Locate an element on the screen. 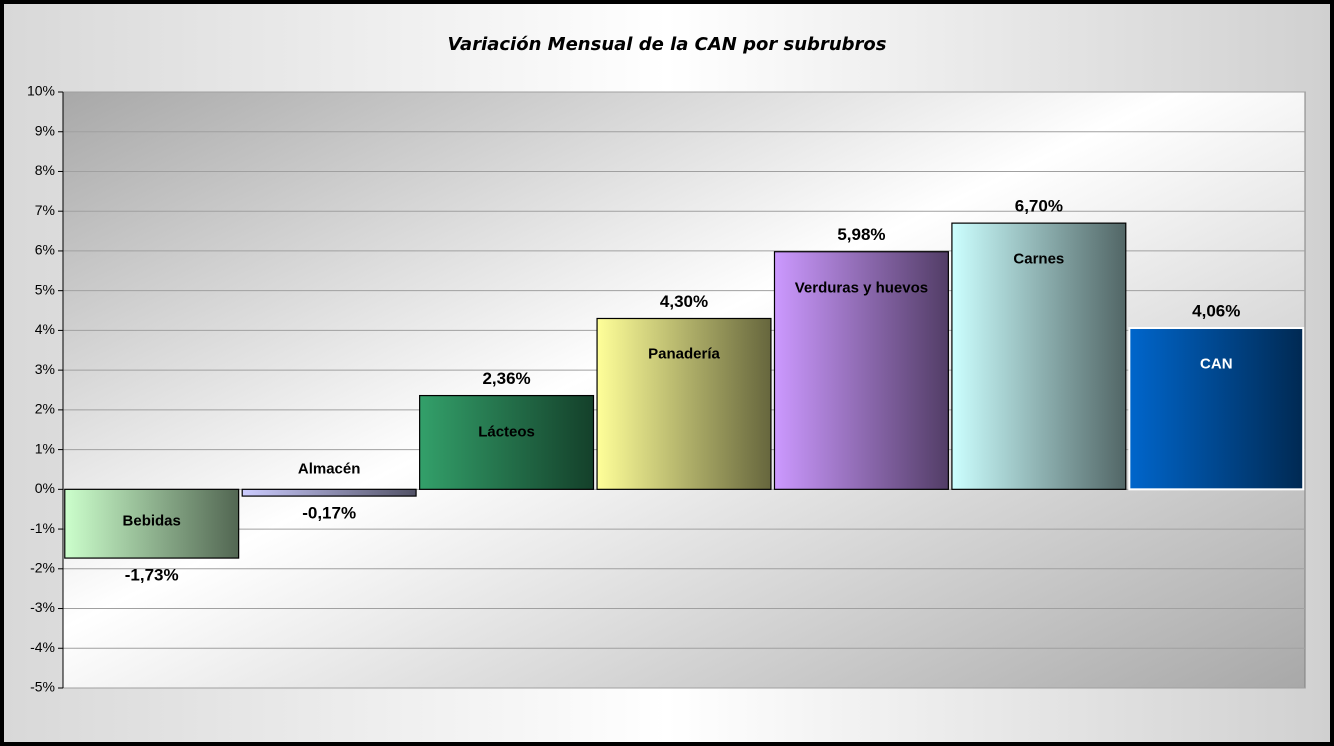  value-label: 5,98% is located at coordinates (861, 234).